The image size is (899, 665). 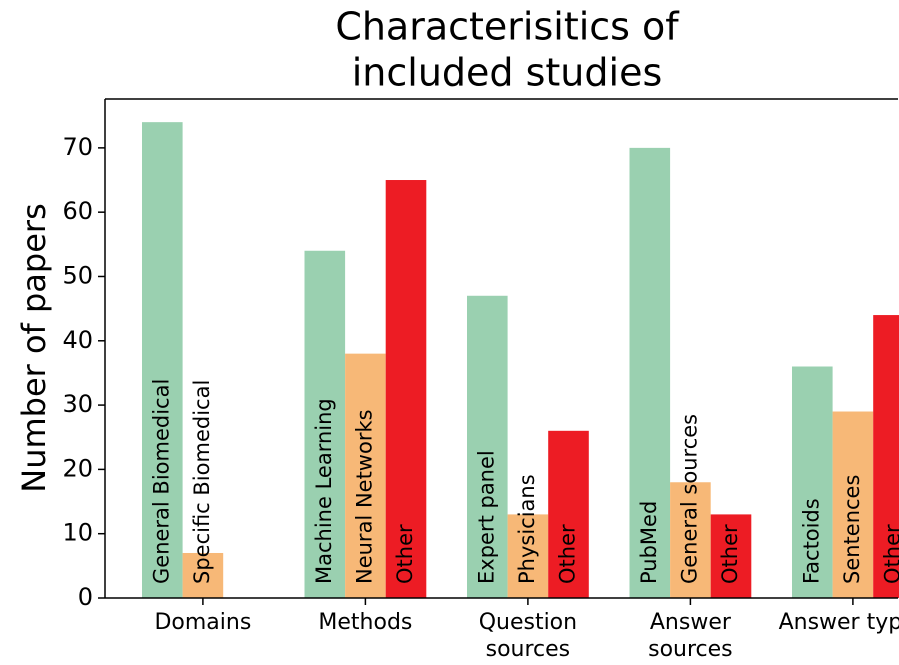 What do you see at coordinates (507, 73) in the screenshot?
I see `chart-title: included studies` at bounding box center [507, 73].